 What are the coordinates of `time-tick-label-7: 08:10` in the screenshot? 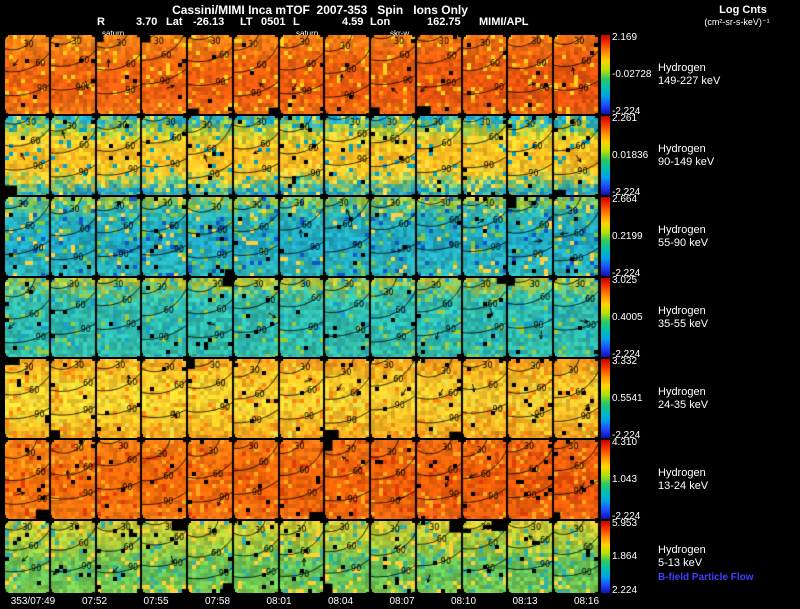 It's located at (463, 601).